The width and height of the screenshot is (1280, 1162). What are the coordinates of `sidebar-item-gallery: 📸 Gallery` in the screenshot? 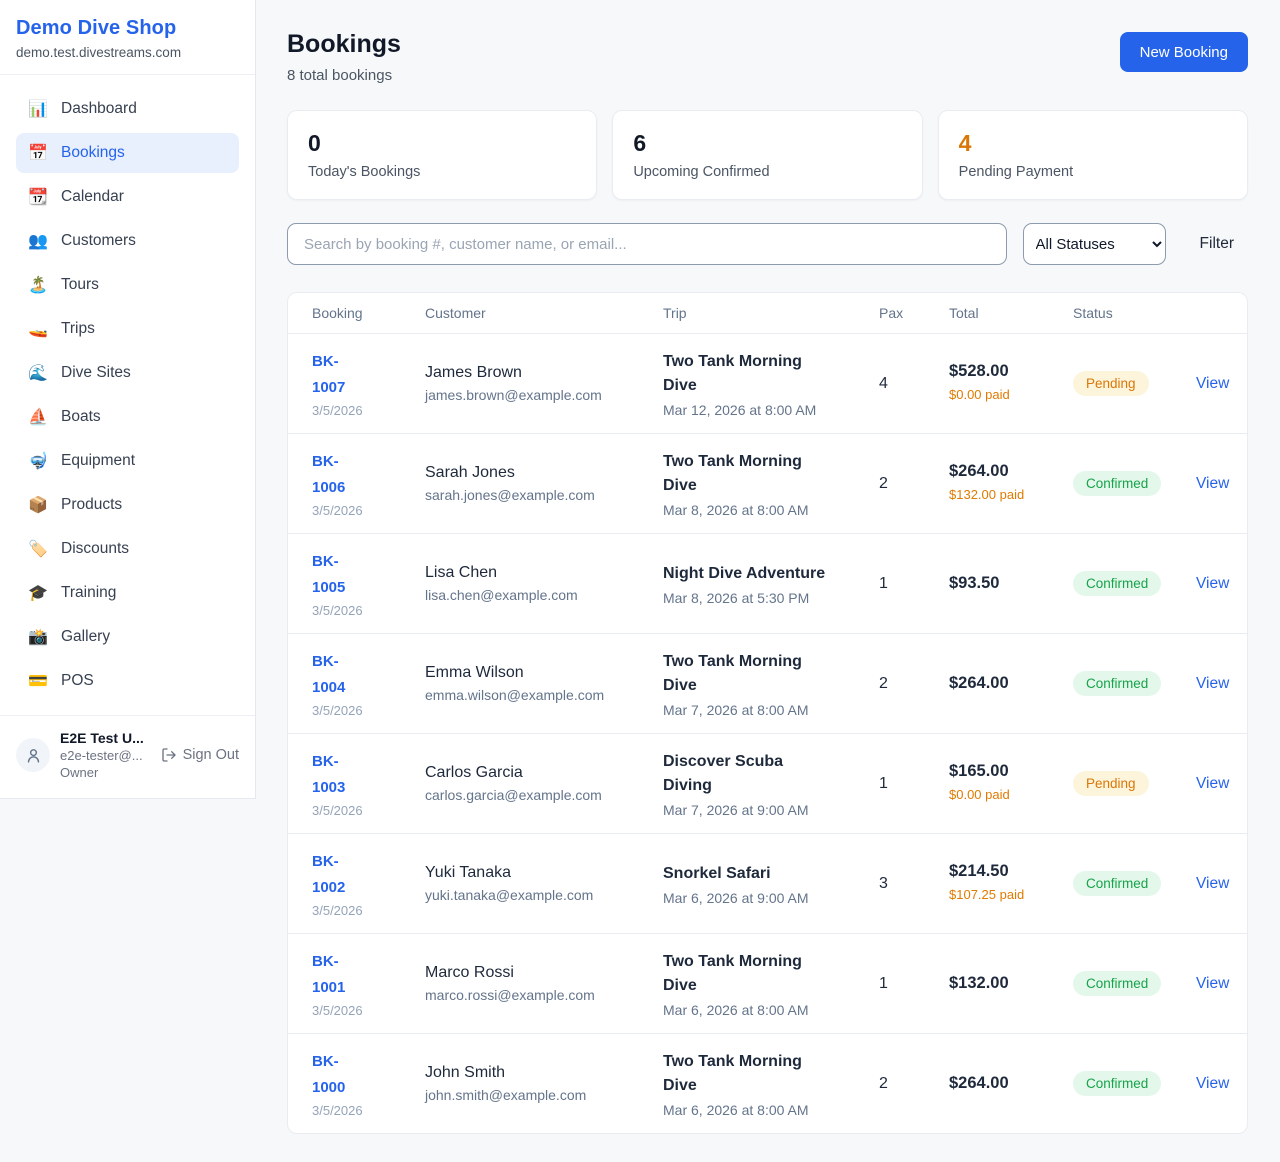 It's located at (127, 637).